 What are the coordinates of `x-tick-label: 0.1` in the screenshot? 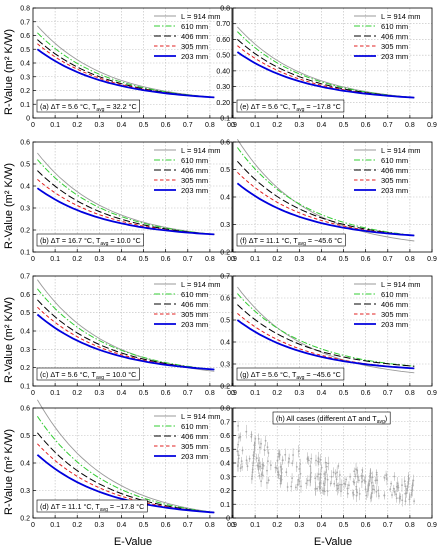 It's located at (255, 393).